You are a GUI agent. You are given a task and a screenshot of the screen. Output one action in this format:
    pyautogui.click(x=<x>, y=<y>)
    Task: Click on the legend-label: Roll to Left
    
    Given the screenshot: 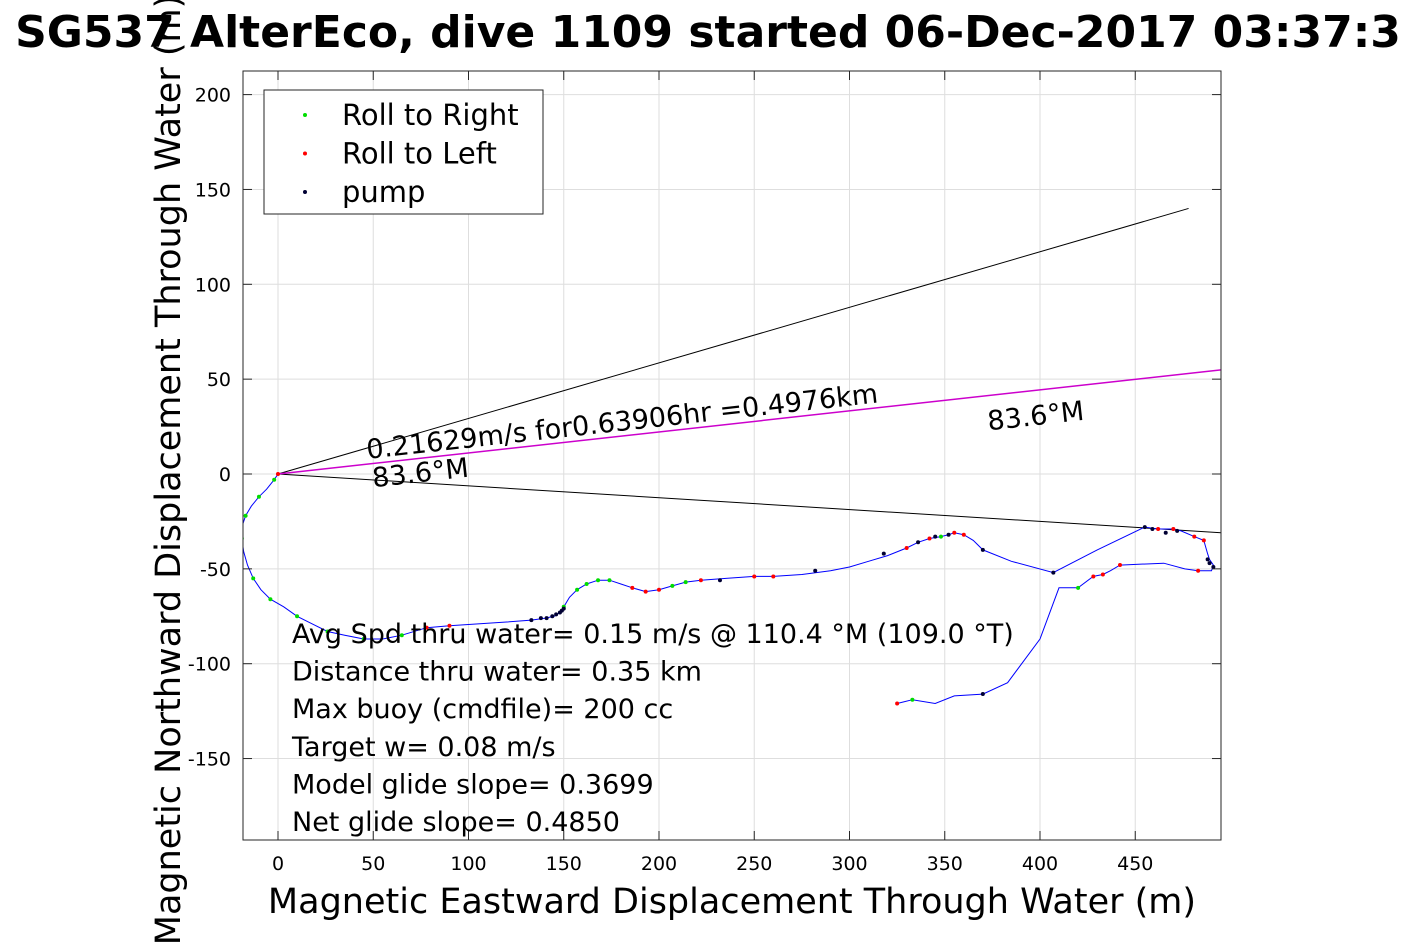 What is the action you would take?
    pyautogui.click(x=419, y=154)
    